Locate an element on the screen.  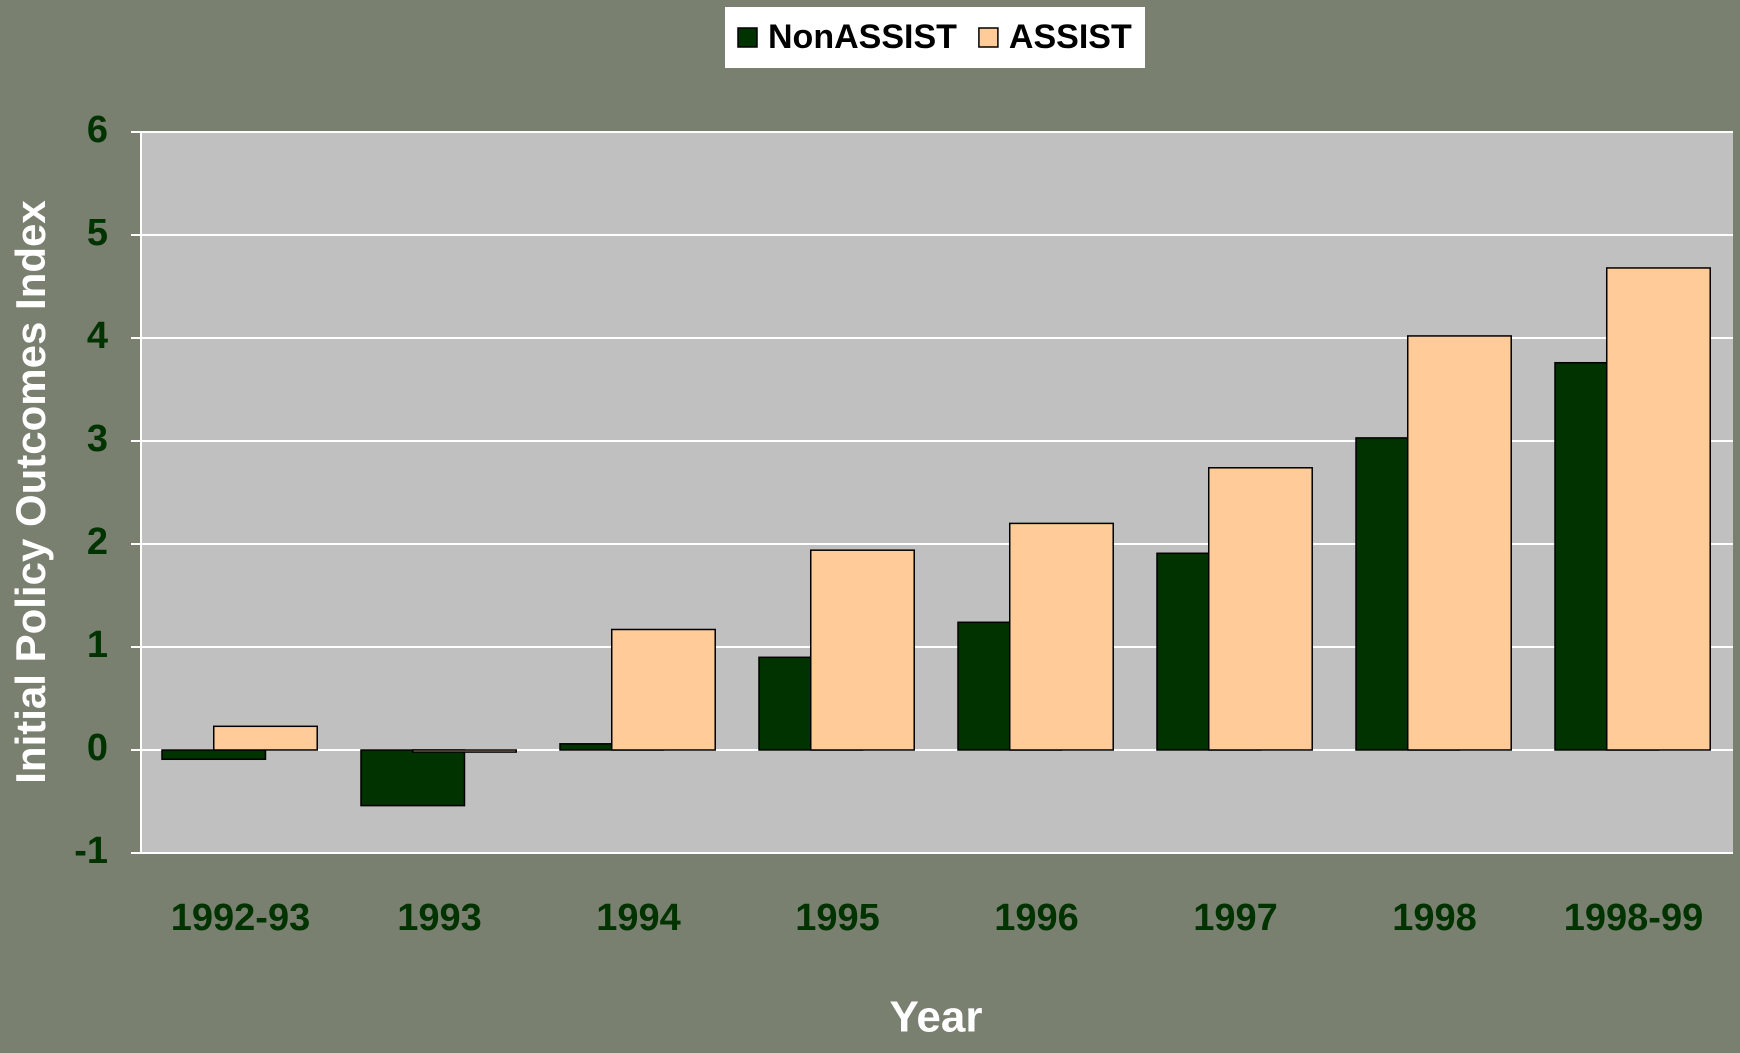
y-tick-label: 3 is located at coordinates (97, 439).